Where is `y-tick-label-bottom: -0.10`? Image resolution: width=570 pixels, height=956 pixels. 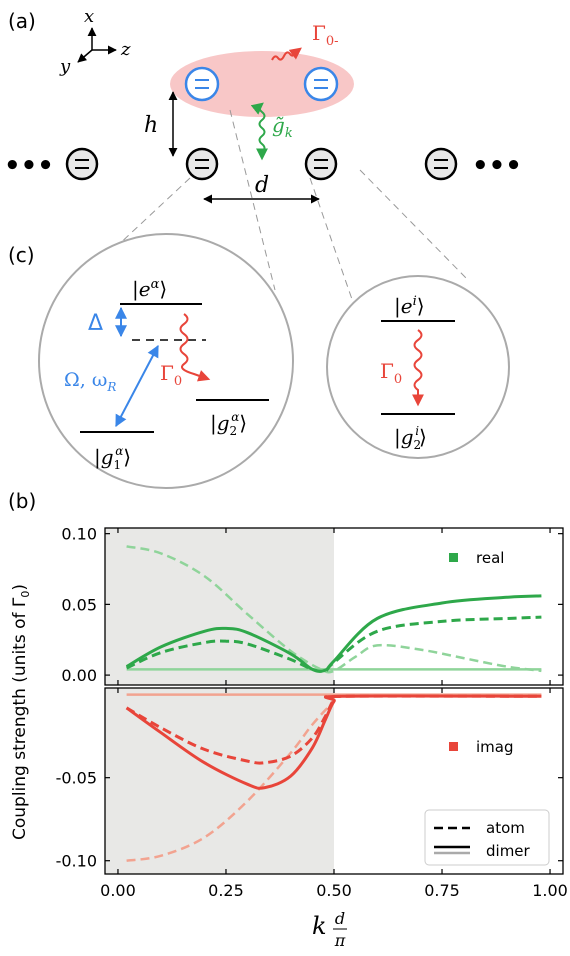 y-tick-label-bottom: -0.10 is located at coordinates (76, 861).